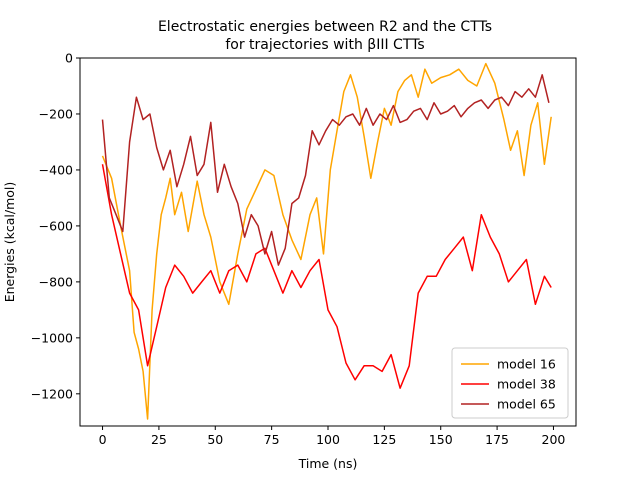 This screenshot has width=640, height=480. Describe the element at coordinates (497, 439) in the screenshot. I see `x-tick-label: 175` at that location.